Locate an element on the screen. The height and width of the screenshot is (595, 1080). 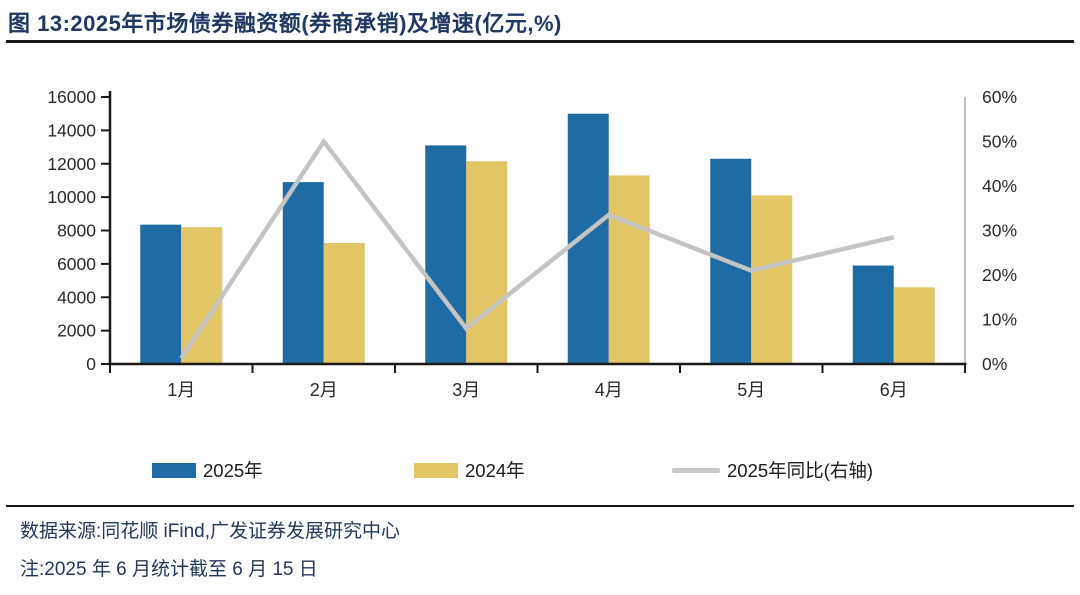
legend-item-growth: 2025年同比(右轴) is located at coordinates (772, 470).